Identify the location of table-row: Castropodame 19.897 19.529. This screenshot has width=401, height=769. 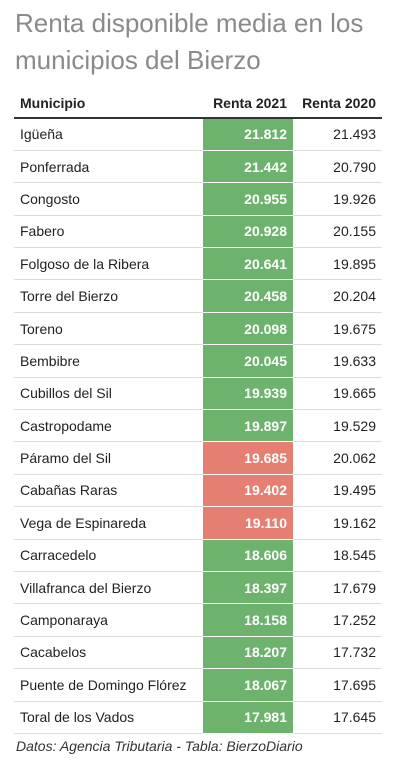
(198, 426).